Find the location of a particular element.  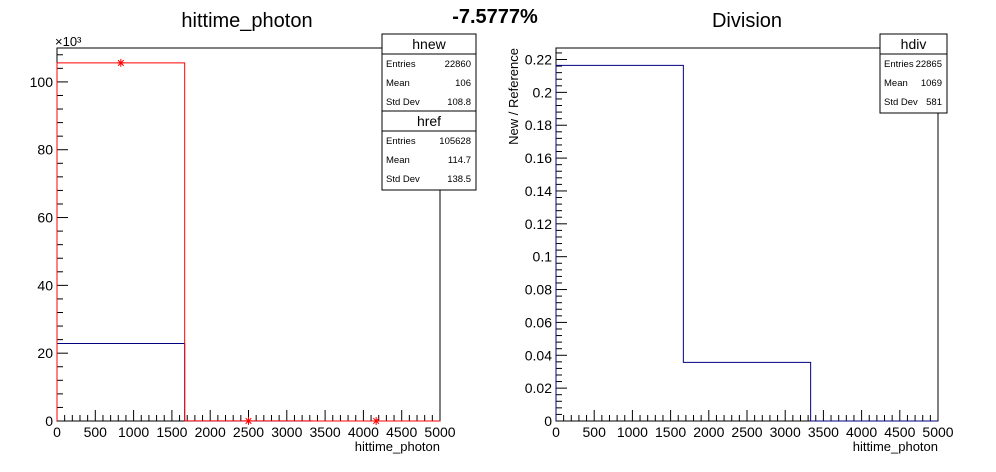

y-axis-multiplier: ×10³ is located at coordinates (68, 41).